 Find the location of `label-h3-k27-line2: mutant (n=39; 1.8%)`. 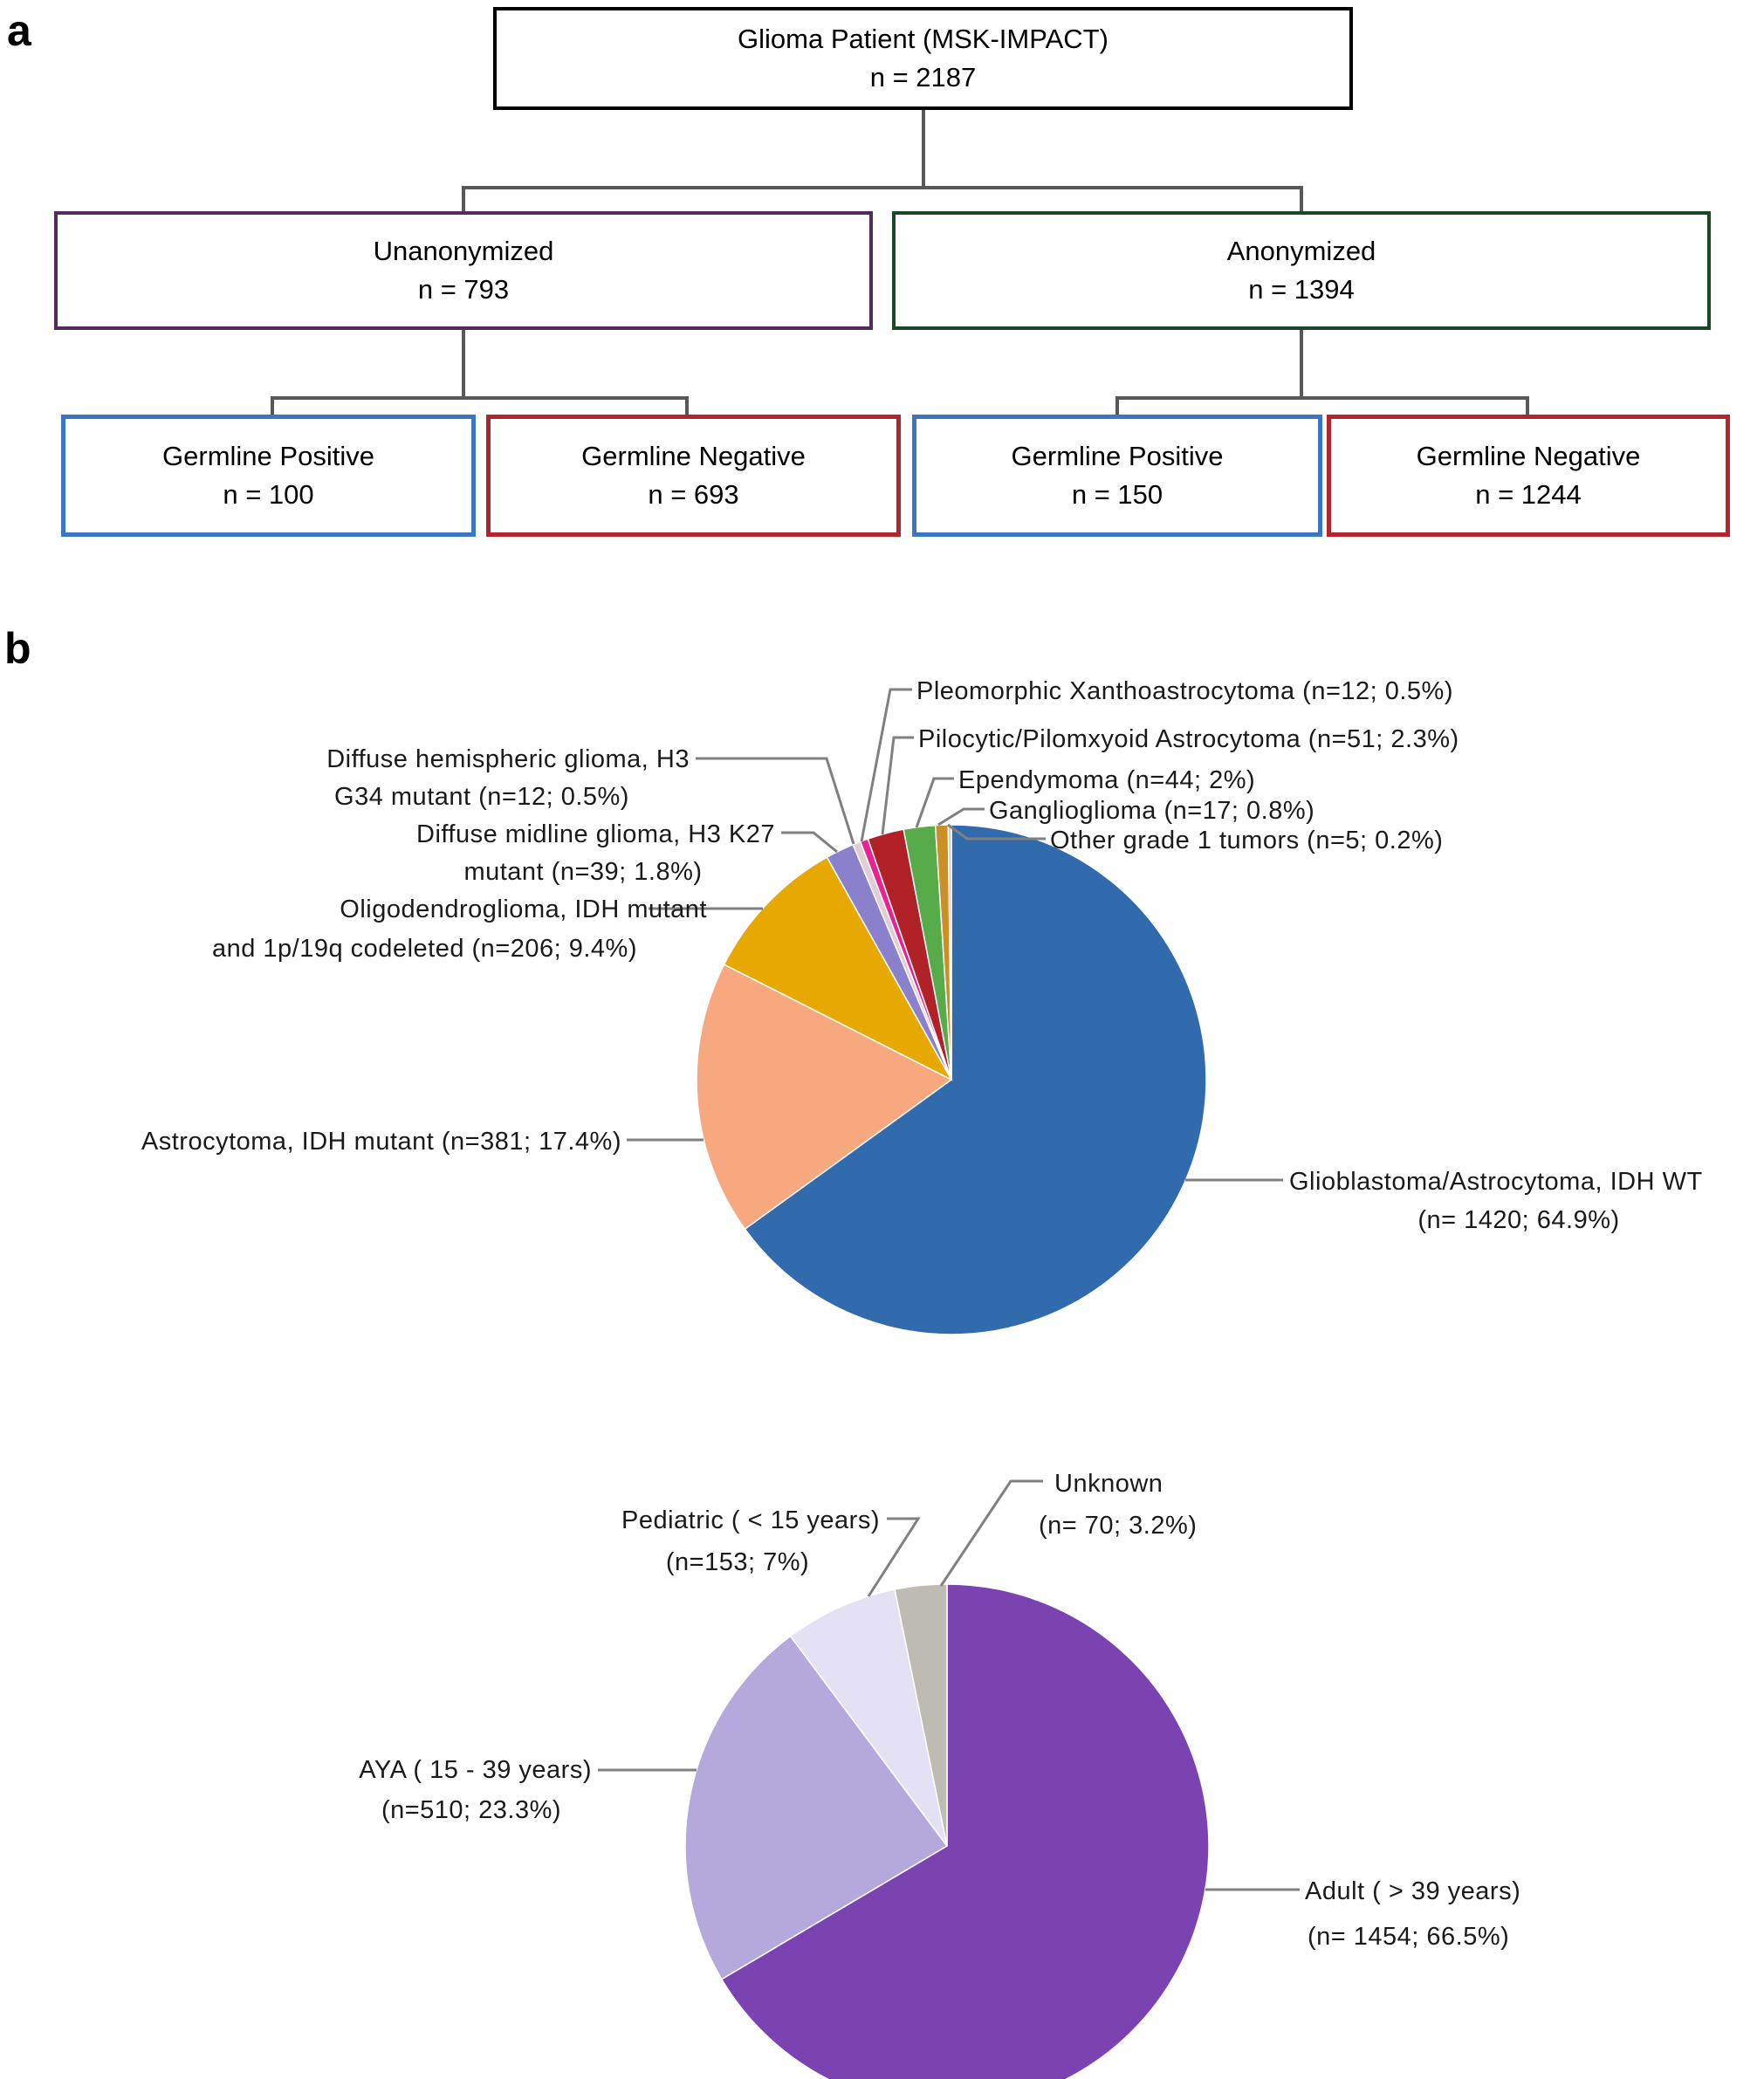

label-h3-k27-line2: mutant (n=39; 1.8%) is located at coordinates (583, 872).